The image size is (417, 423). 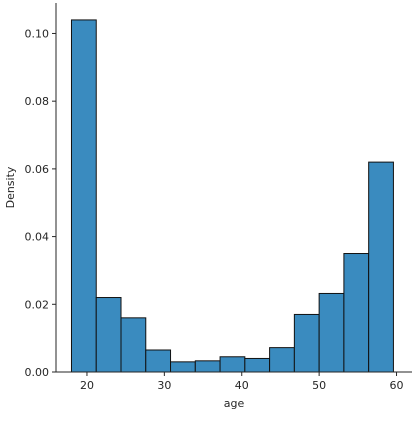 What do you see at coordinates (37, 101) in the screenshot?
I see `y-tick-label-4: 0.08` at bounding box center [37, 101].